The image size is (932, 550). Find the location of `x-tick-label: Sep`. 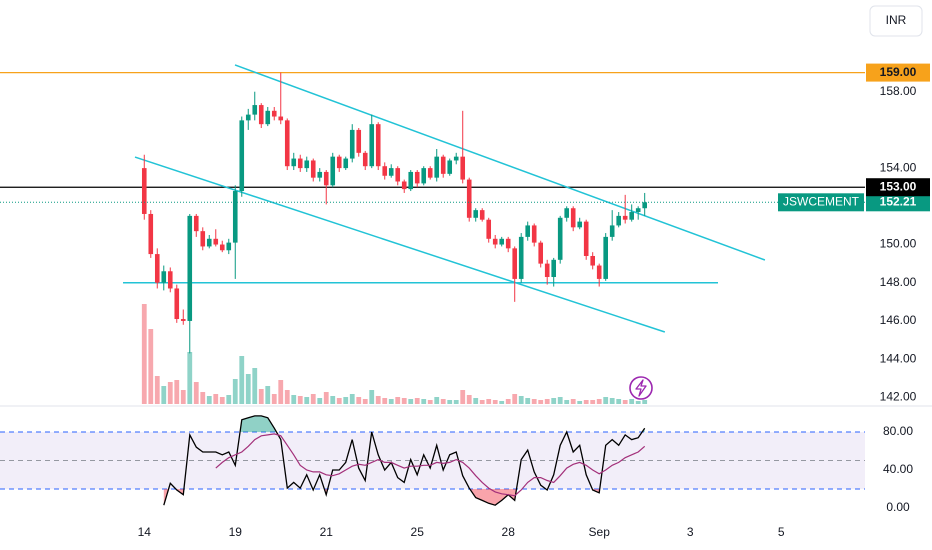

x-tick-label: Sep is located at coordinates (600, 532).